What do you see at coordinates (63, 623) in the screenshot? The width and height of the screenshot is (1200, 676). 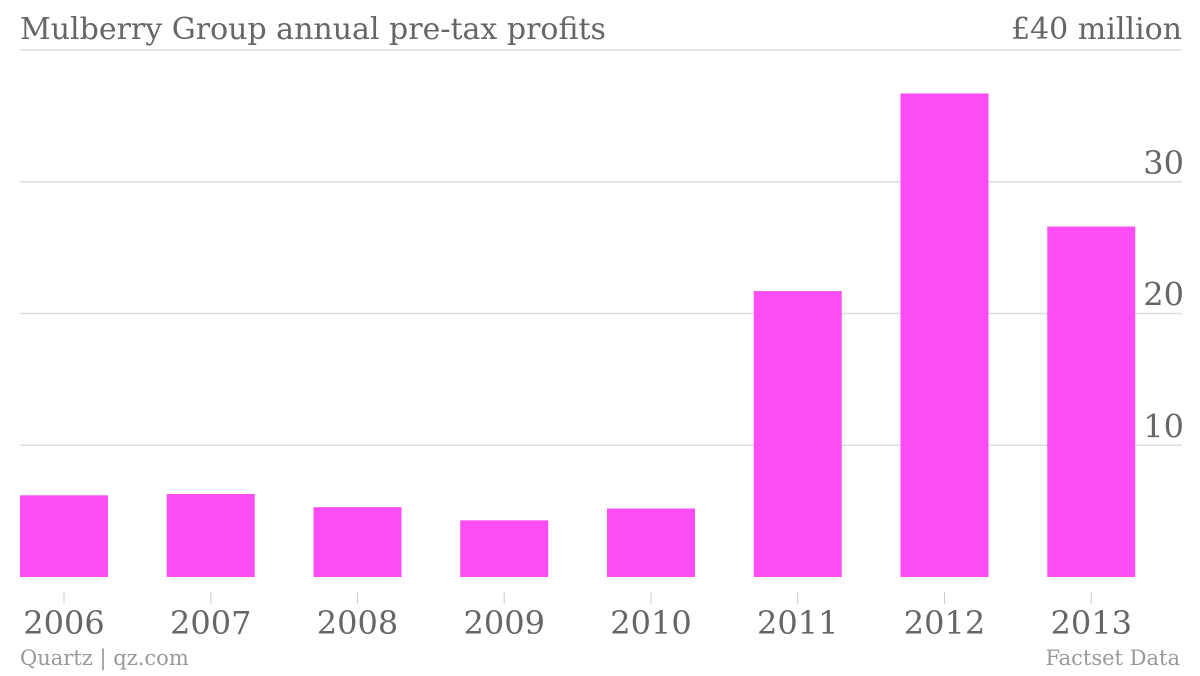 I see `x-tick-label: 2006` at bounding box center [63, 623].